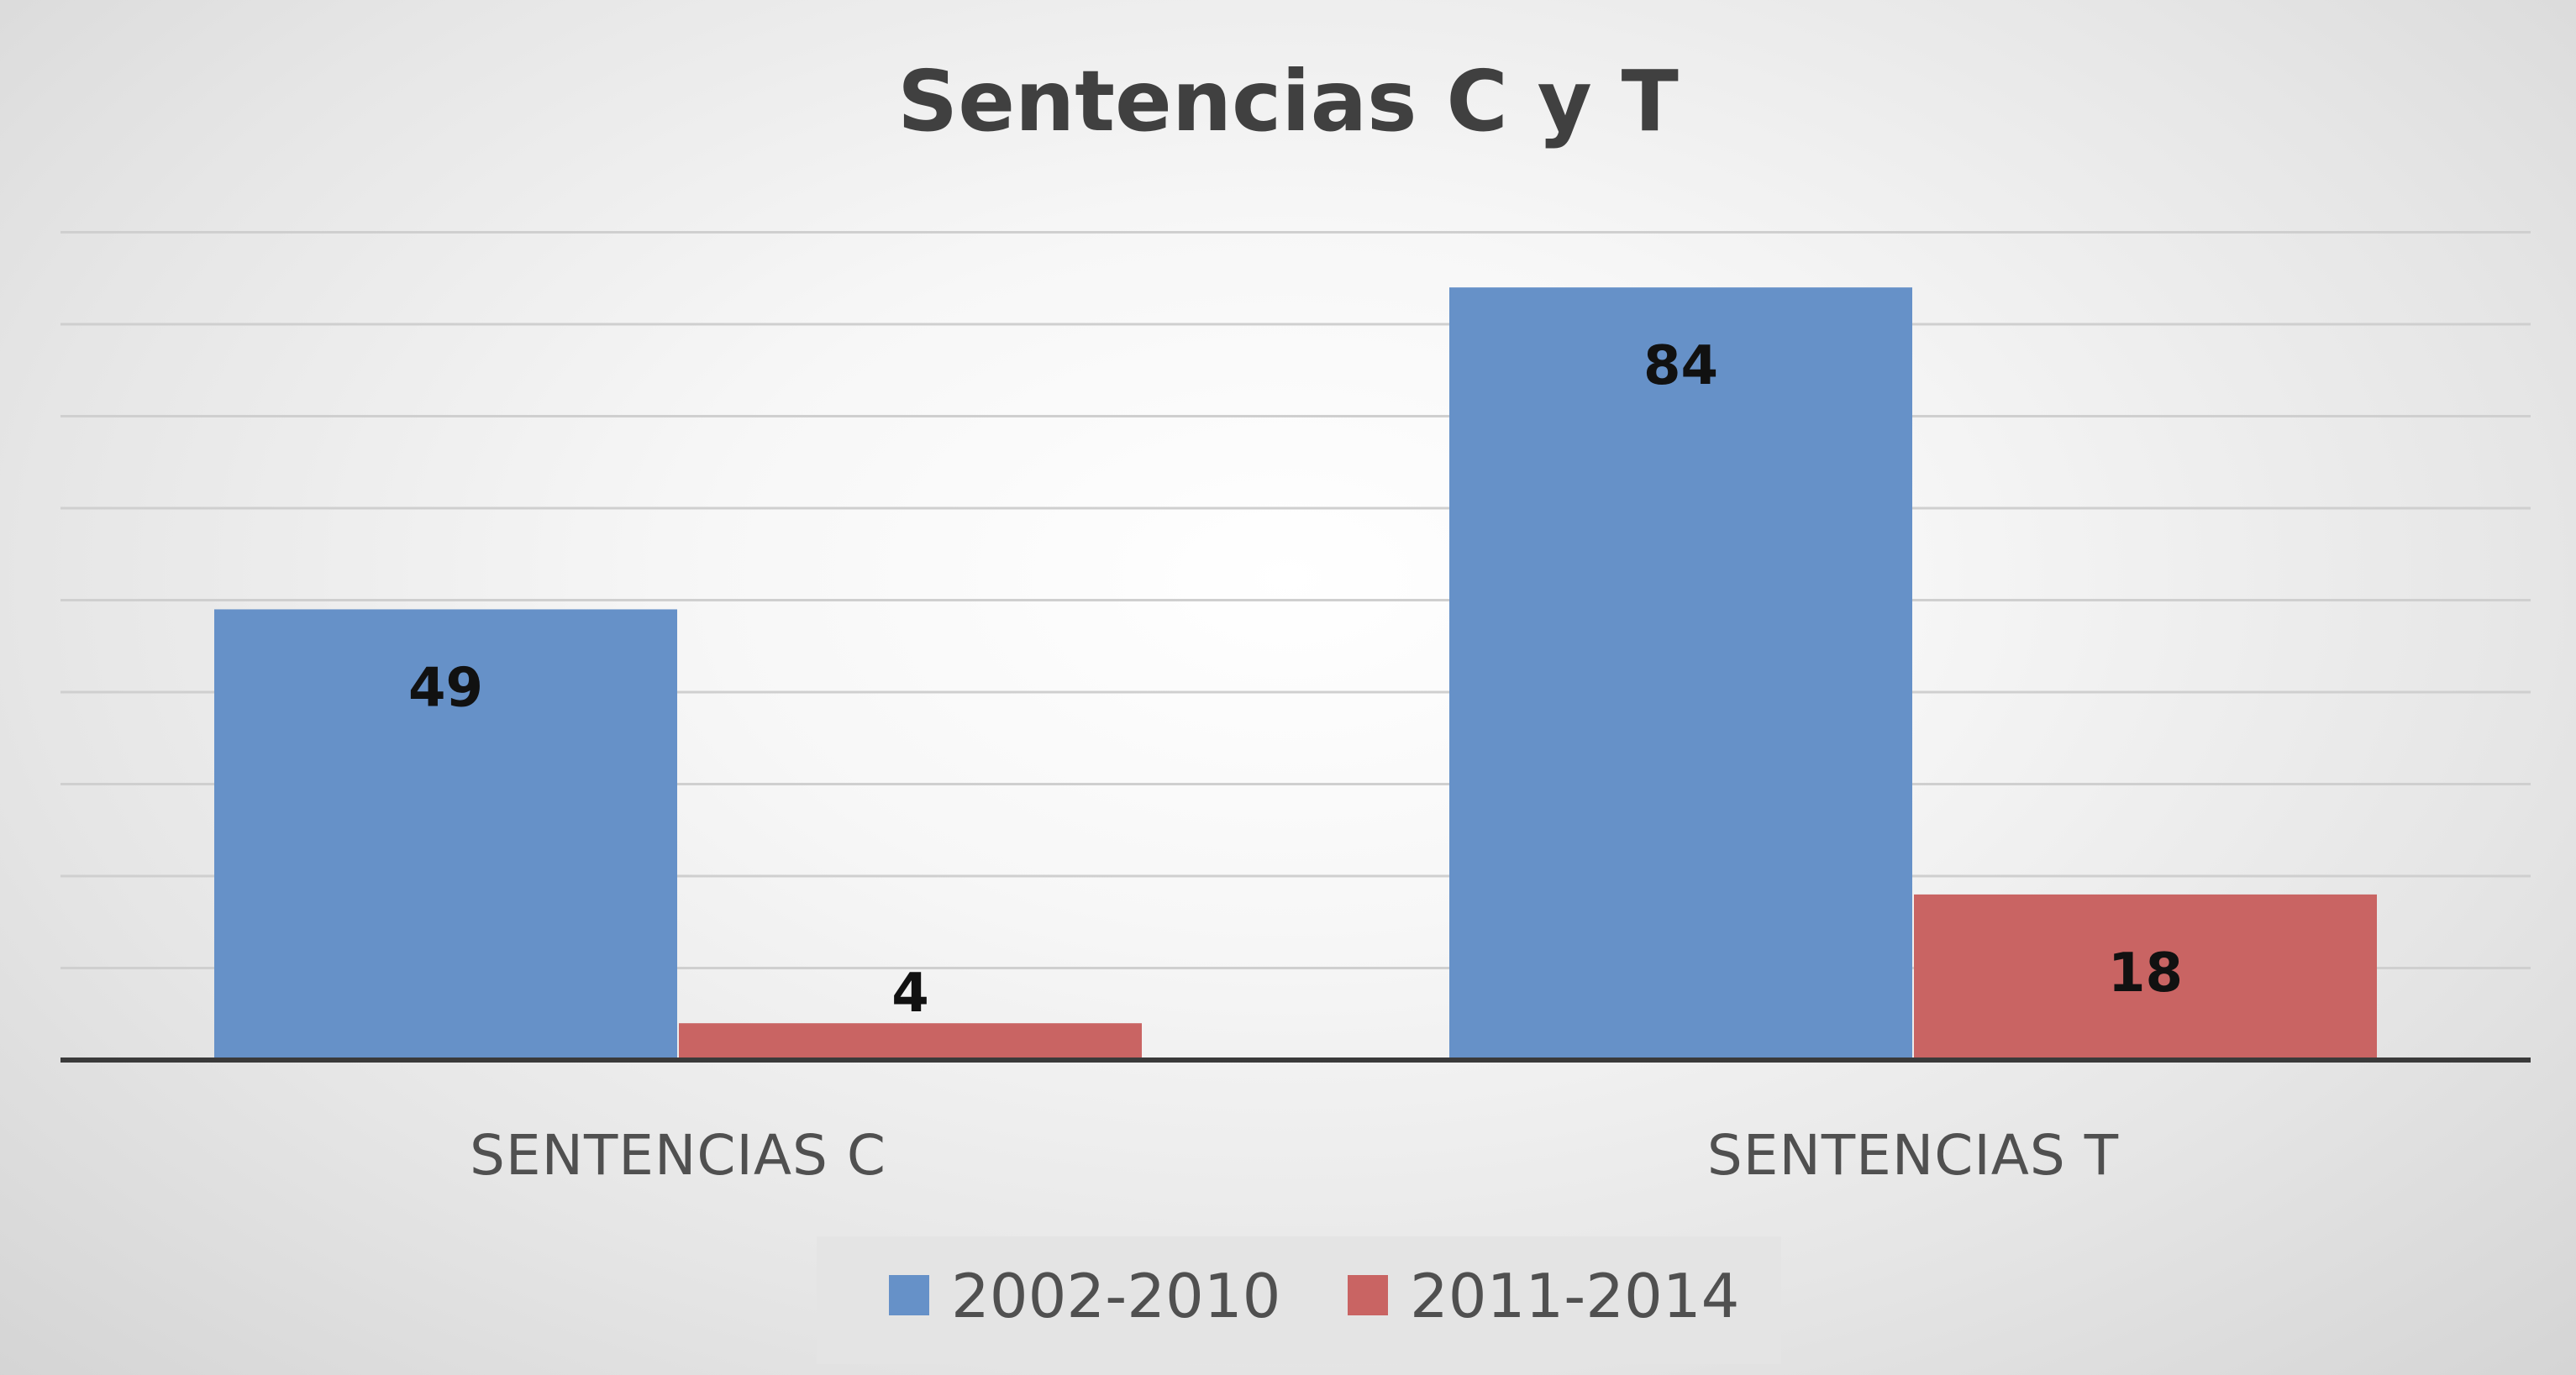 The image size is (2576, 1375). Describe the element at coordinates (1574, 1296) in the screenshot. I see `legend-label: 2011-2014` at that location.